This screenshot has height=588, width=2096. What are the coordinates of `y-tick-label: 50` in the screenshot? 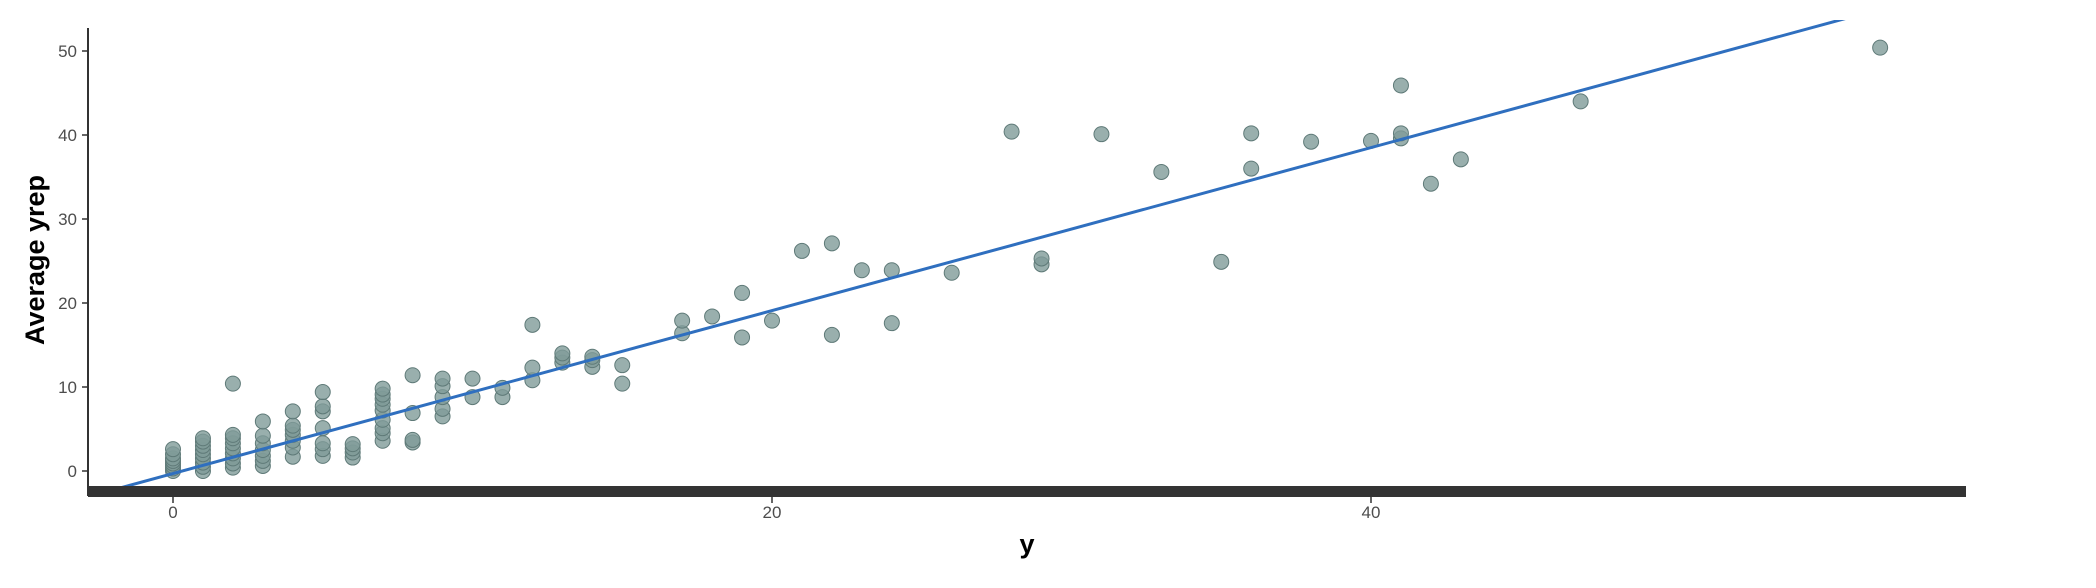 It's located at (67, 51).